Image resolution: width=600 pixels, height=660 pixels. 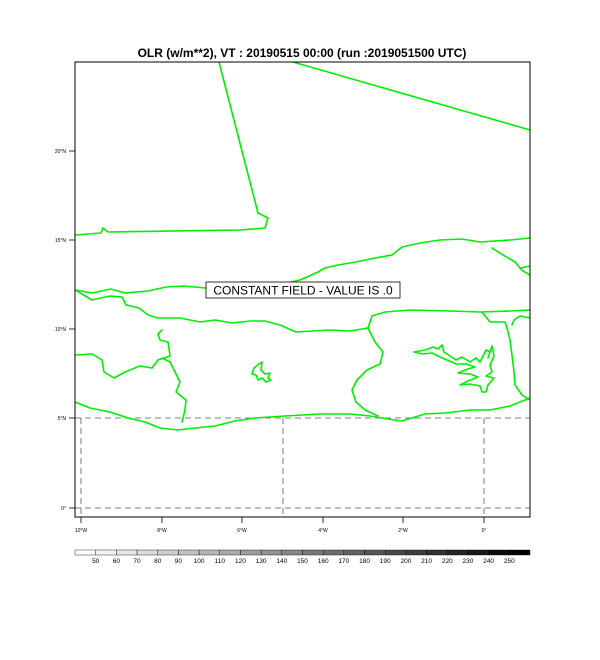 What do you see at coordinates (162, 531) in the screenshot?
I see `x-tick-8w: 8°W` at bounding box center [162, 531].